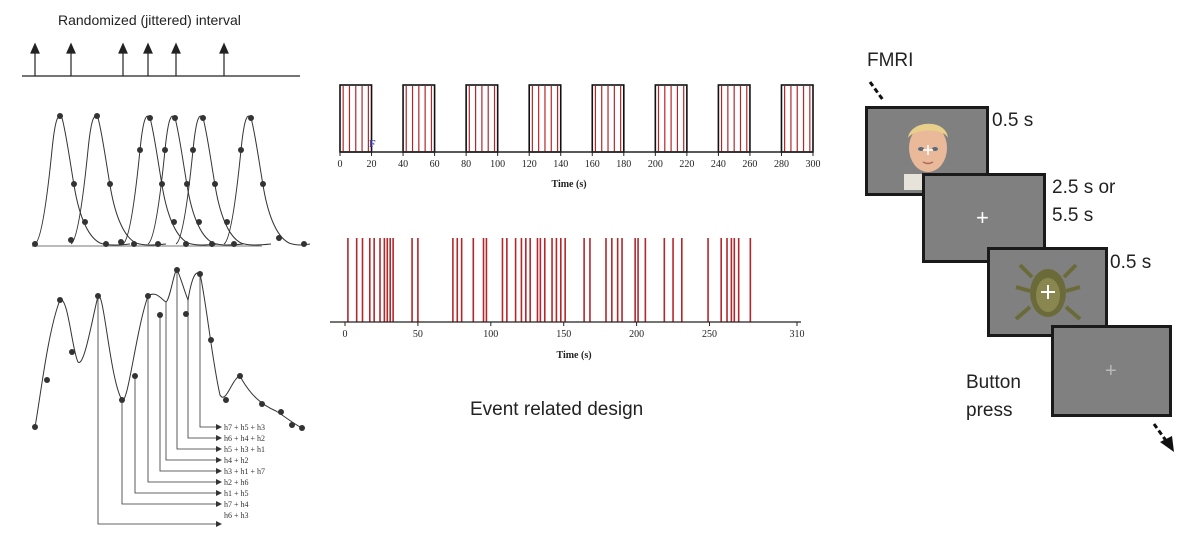 This screenshot has width=1177, height=547. Describe the element at coordinates (1013, 120) in the screenshot. I see `duration-face: 0.5 s` at that location.